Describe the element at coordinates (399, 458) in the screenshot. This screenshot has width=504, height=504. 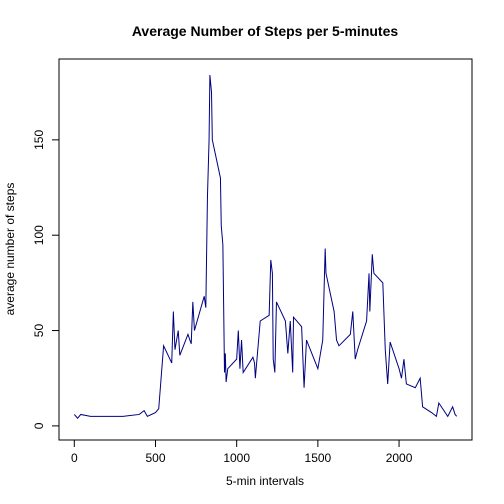
I see `x-tick-label: 2000` at that location.